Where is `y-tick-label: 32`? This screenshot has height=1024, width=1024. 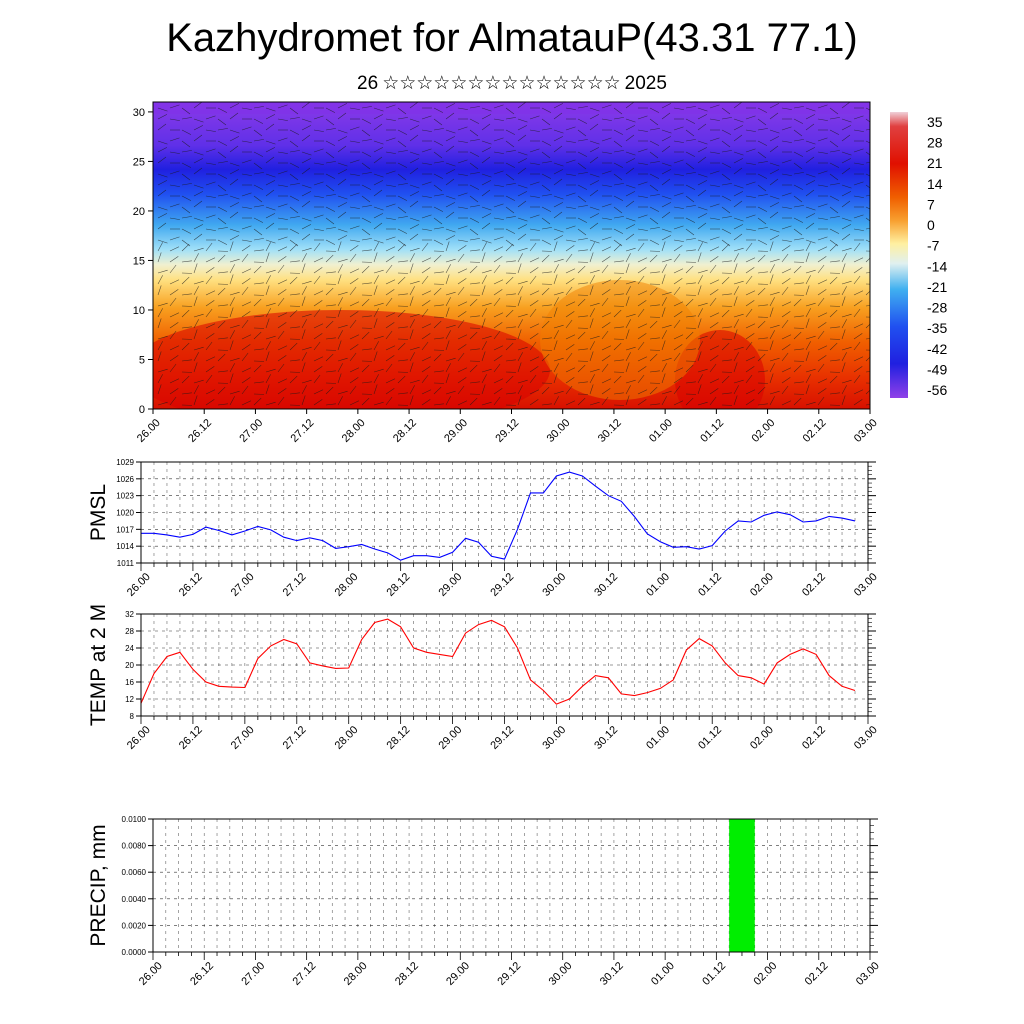 y-tick-label: 32 is located at coordinates (129, 614).